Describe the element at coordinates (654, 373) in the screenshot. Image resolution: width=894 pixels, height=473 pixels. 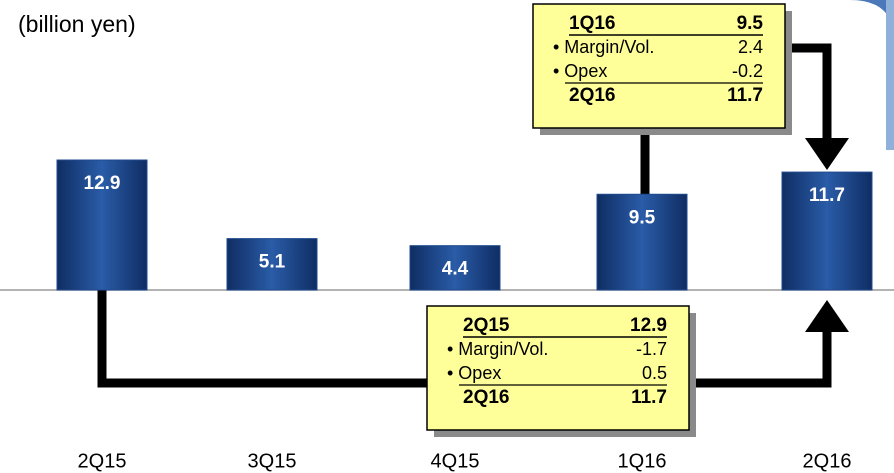
I see `row-value: 0.5` at that location.